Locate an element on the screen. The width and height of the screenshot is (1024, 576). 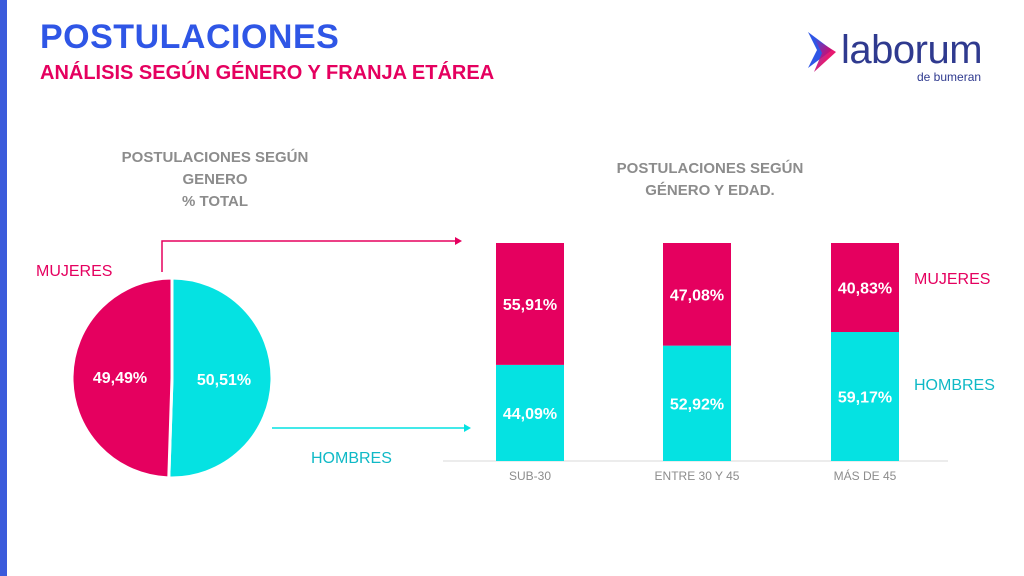
arrow-mujeres is located at coordinates (308, 256).